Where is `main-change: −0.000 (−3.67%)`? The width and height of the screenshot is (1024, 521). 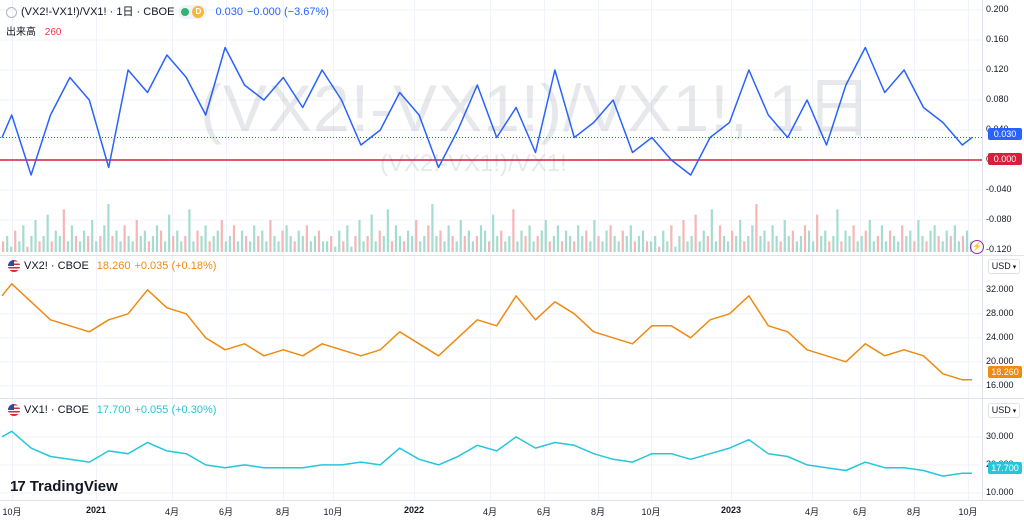 main-change: −0.000 (−3.67%) is located at coordinates (287, 12).